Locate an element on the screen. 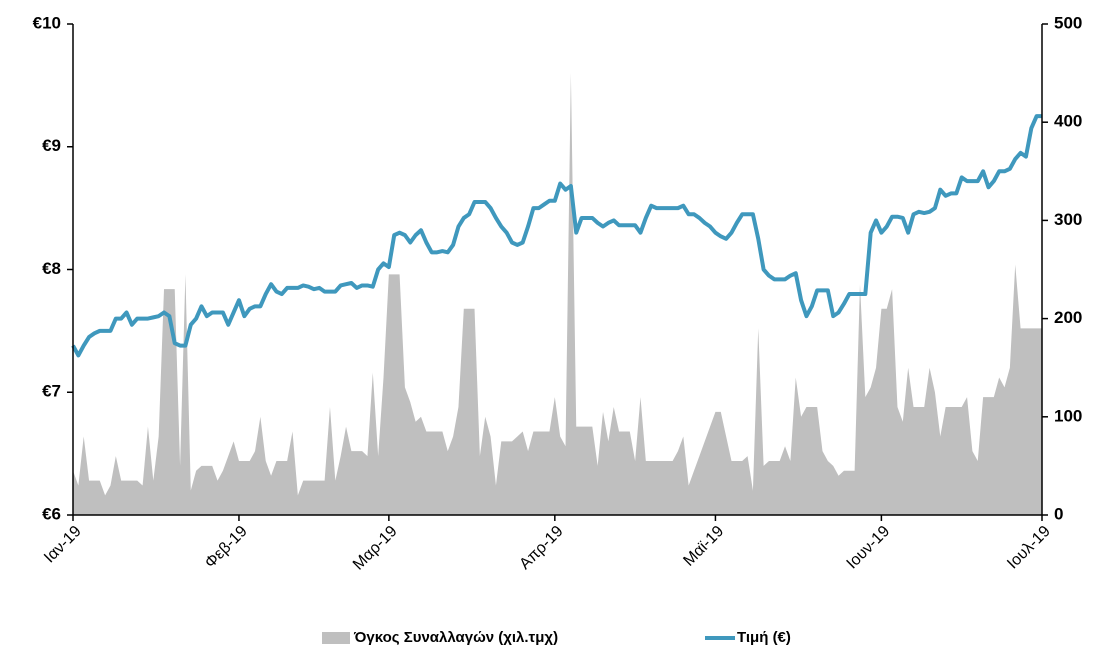 The width and height of the screenshot is (1118, 652). y-tick-label: €7 is located at coordinates (51, 391).